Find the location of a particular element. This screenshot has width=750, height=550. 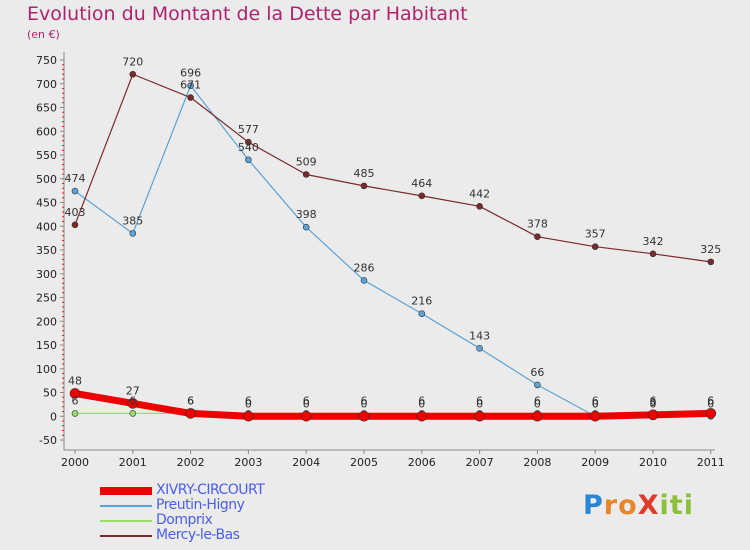

y-tick-label: 600 is located at coordinates (46, 131).